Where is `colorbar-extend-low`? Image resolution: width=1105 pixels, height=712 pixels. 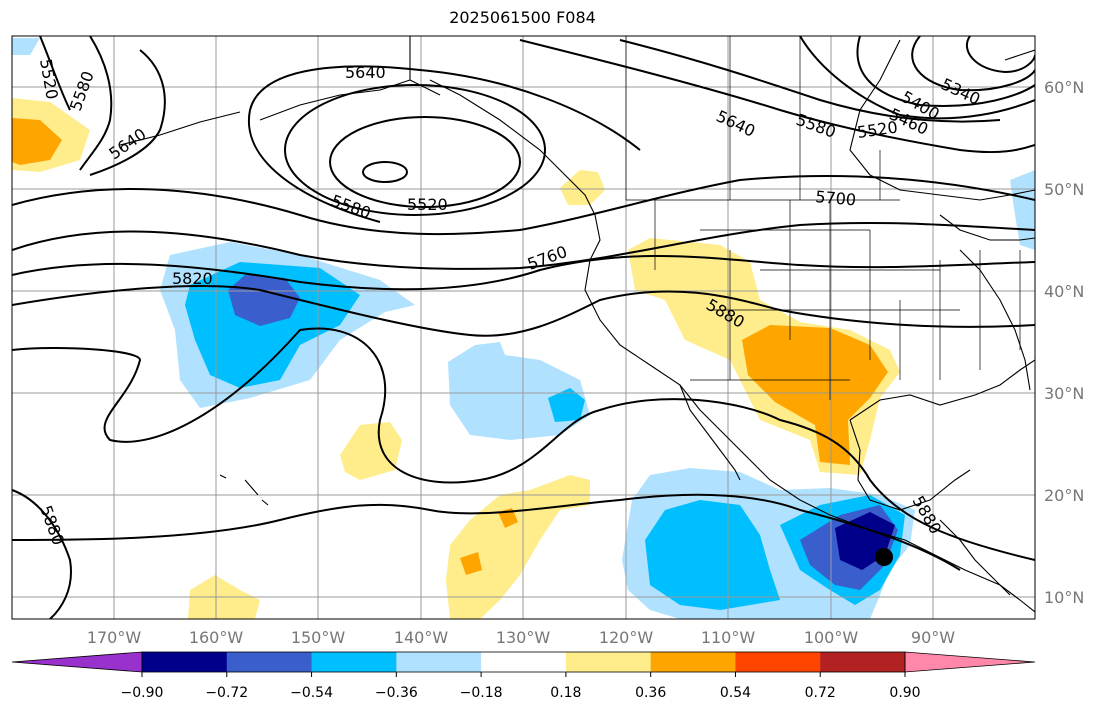 colorbar-extend-low is located at coordinates (77, 662).